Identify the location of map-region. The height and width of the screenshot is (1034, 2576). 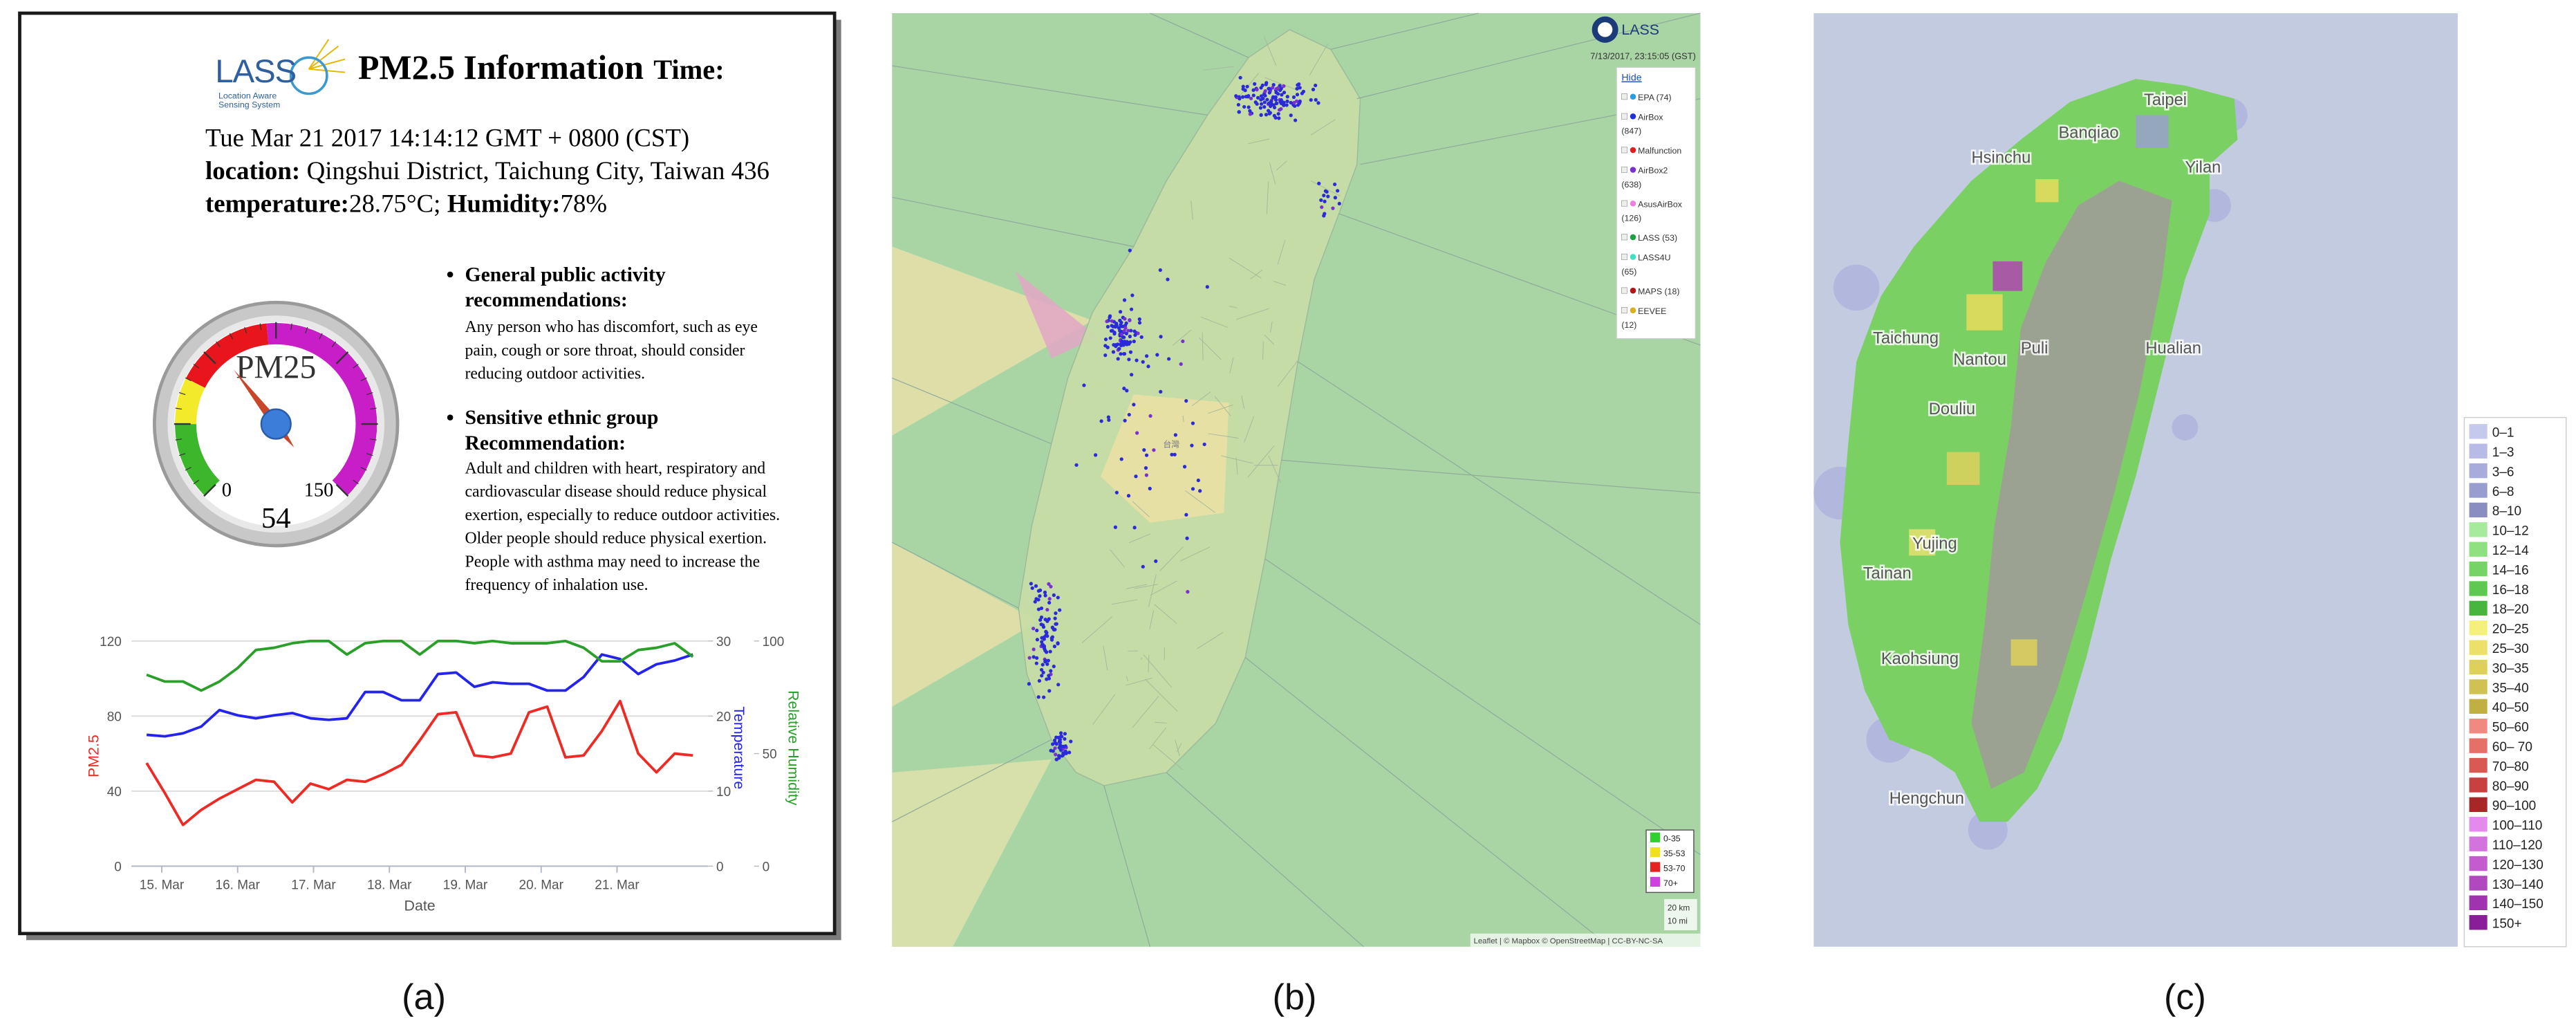
(965, 624).